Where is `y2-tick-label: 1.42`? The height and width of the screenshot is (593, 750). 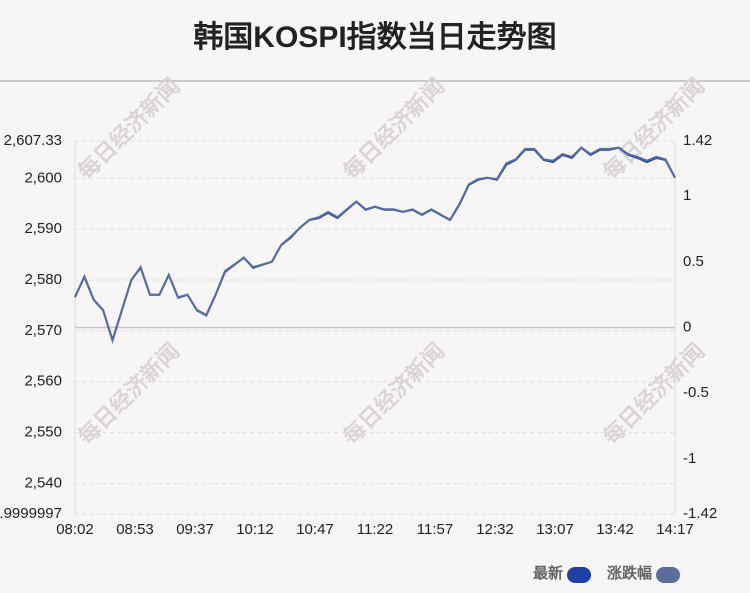 y2-tick-label: 1.42 is located at coordinates (697, 140).